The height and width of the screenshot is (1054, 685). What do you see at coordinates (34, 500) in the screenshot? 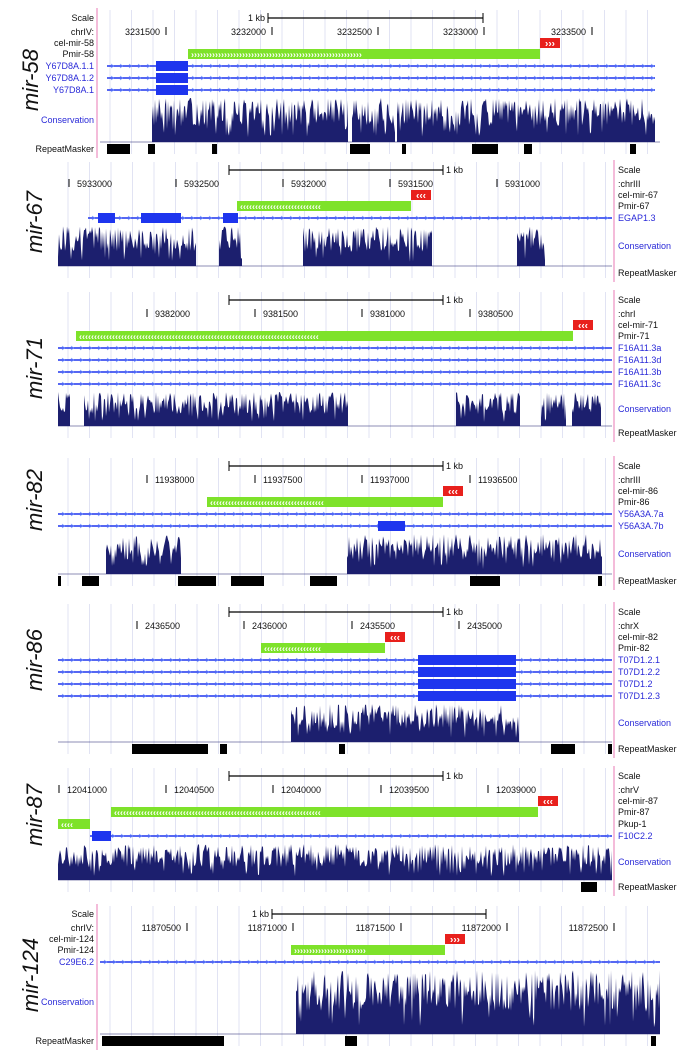
I see `panel-name-label: mir-82` at bounding box center [34, 500].